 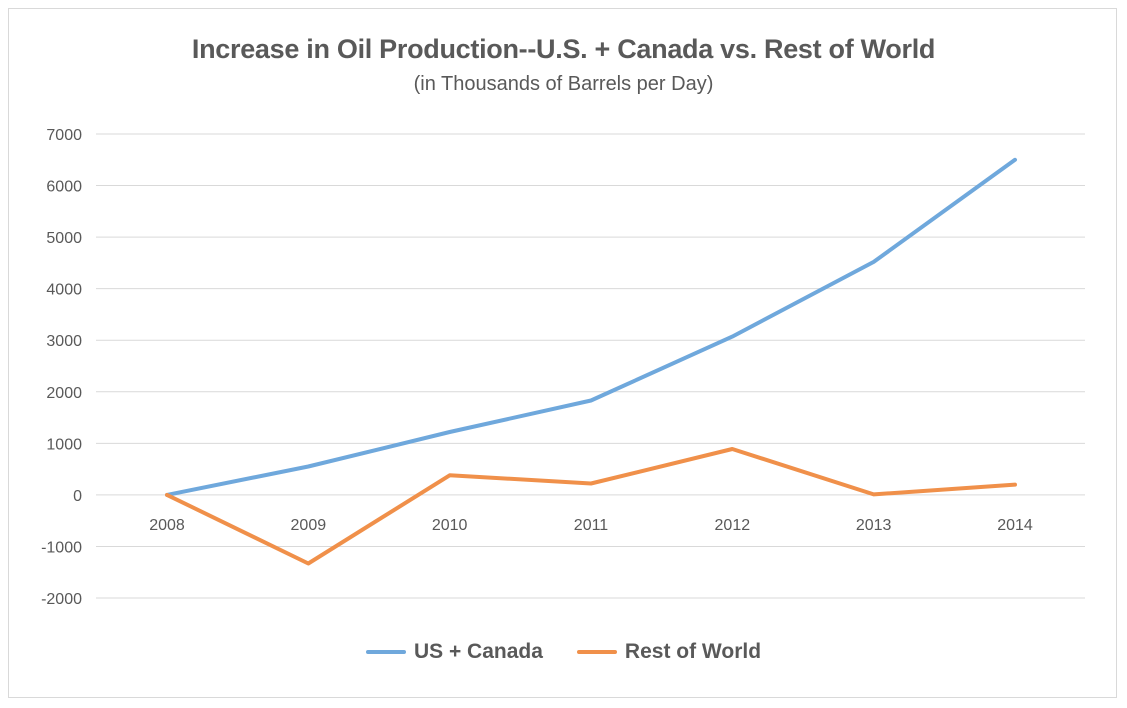 I want to click on y-tick-label: -2000, so click(x=61, y=599).